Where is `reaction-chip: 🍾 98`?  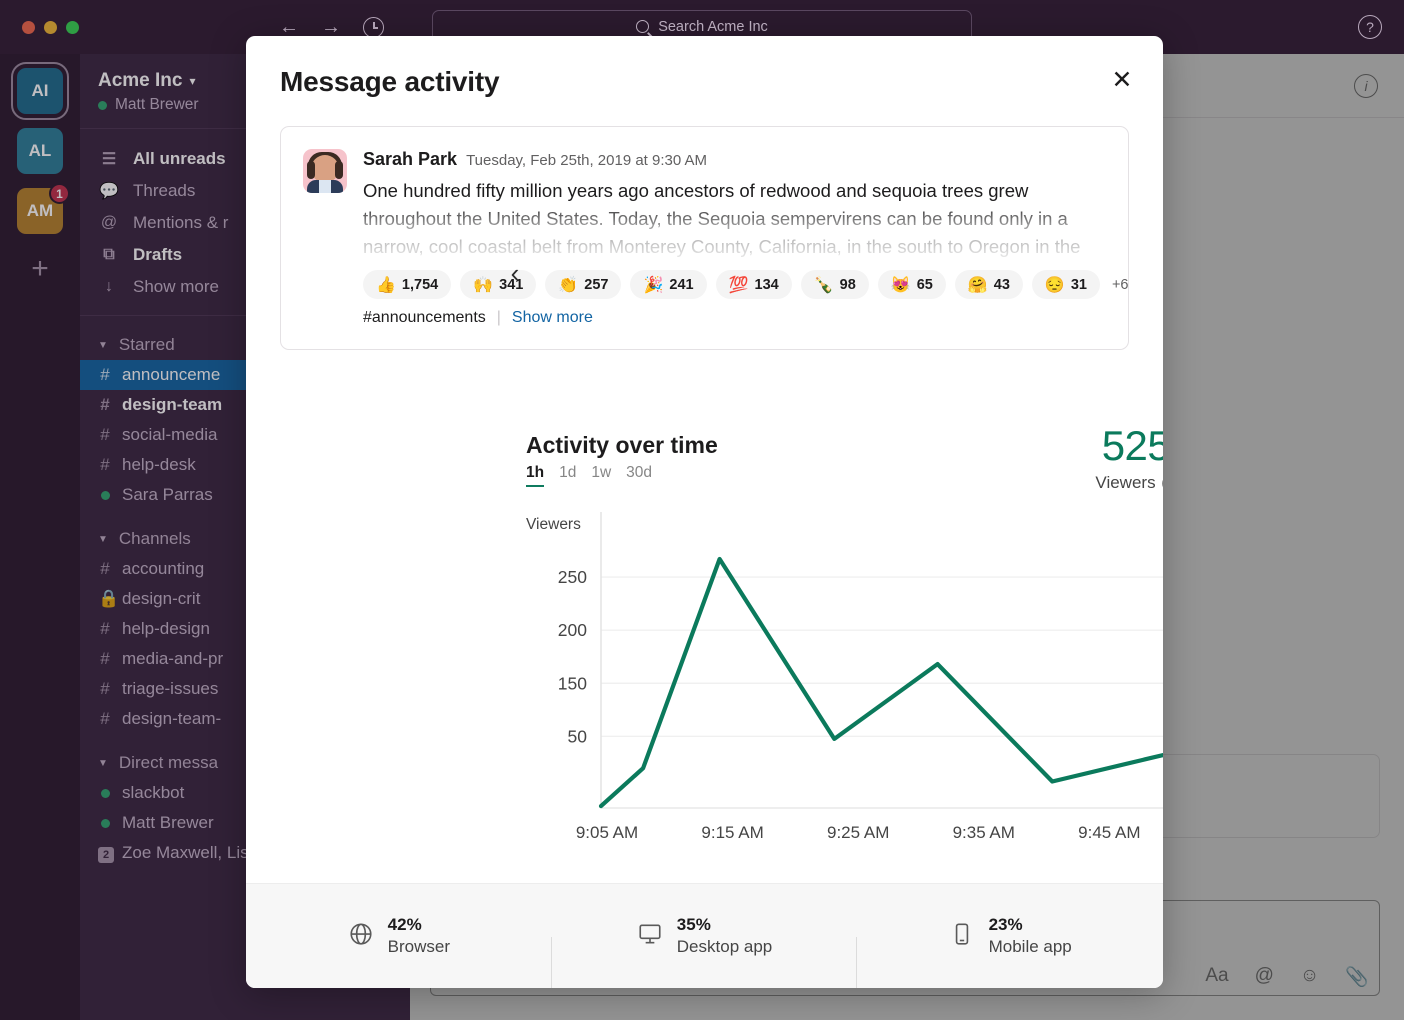
reaction-chip: 🍾 98 is located at coordinates (834, 284).